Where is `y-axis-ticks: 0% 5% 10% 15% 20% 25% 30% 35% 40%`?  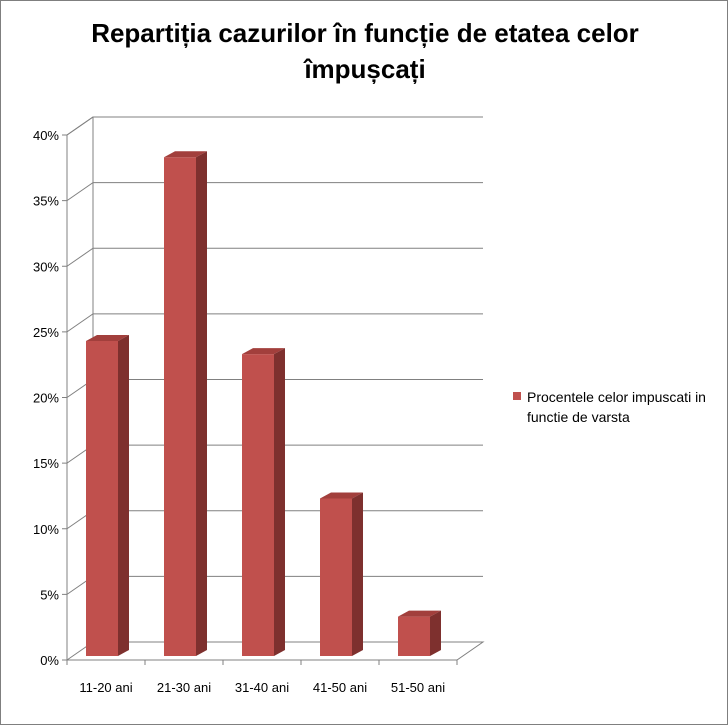 y-axis-ticks: 0% 5% 10% 15% 20% 25% 30% 35% 40% is located at coordinates (50, 398).